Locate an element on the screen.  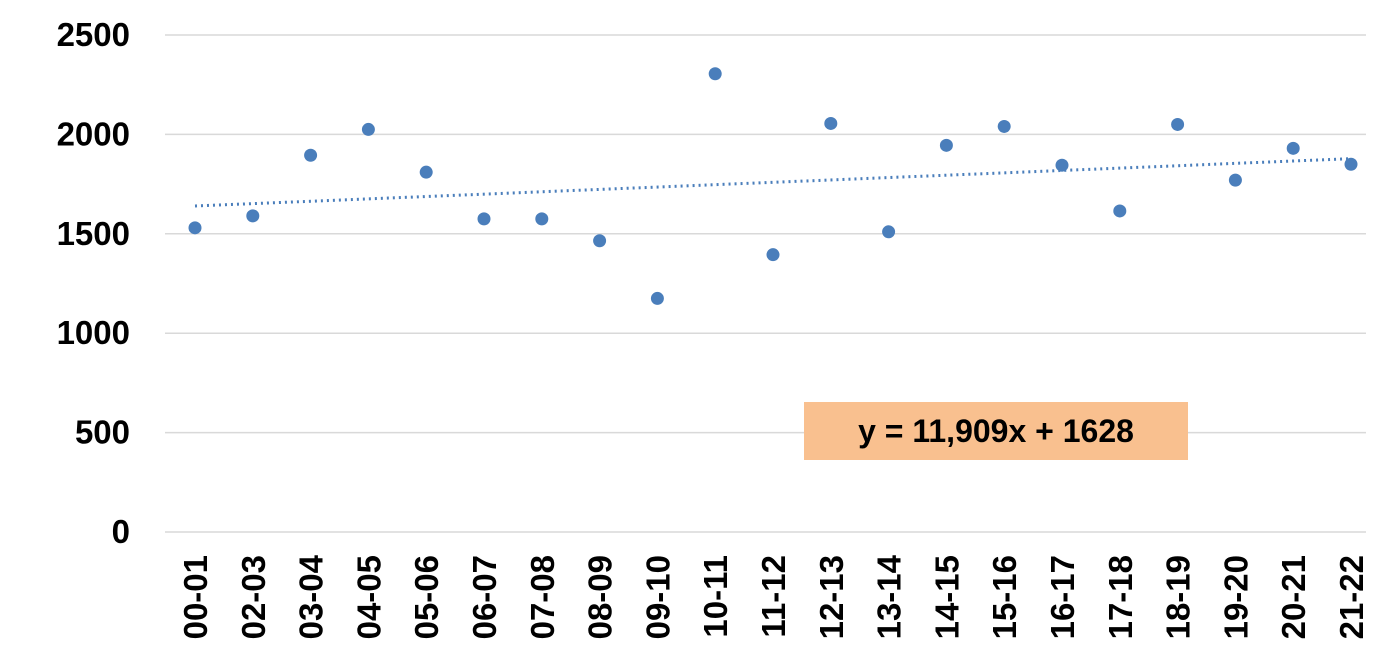
x-tick-label: 02-03 is located at coordinates (253, 597).